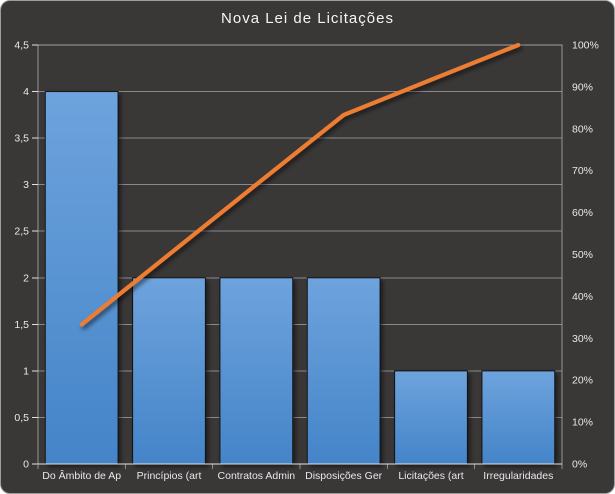  Describe the element at coordinates (21, 232) in the screenshot. I see `left-axis-tick-label: 2,5` at that location.